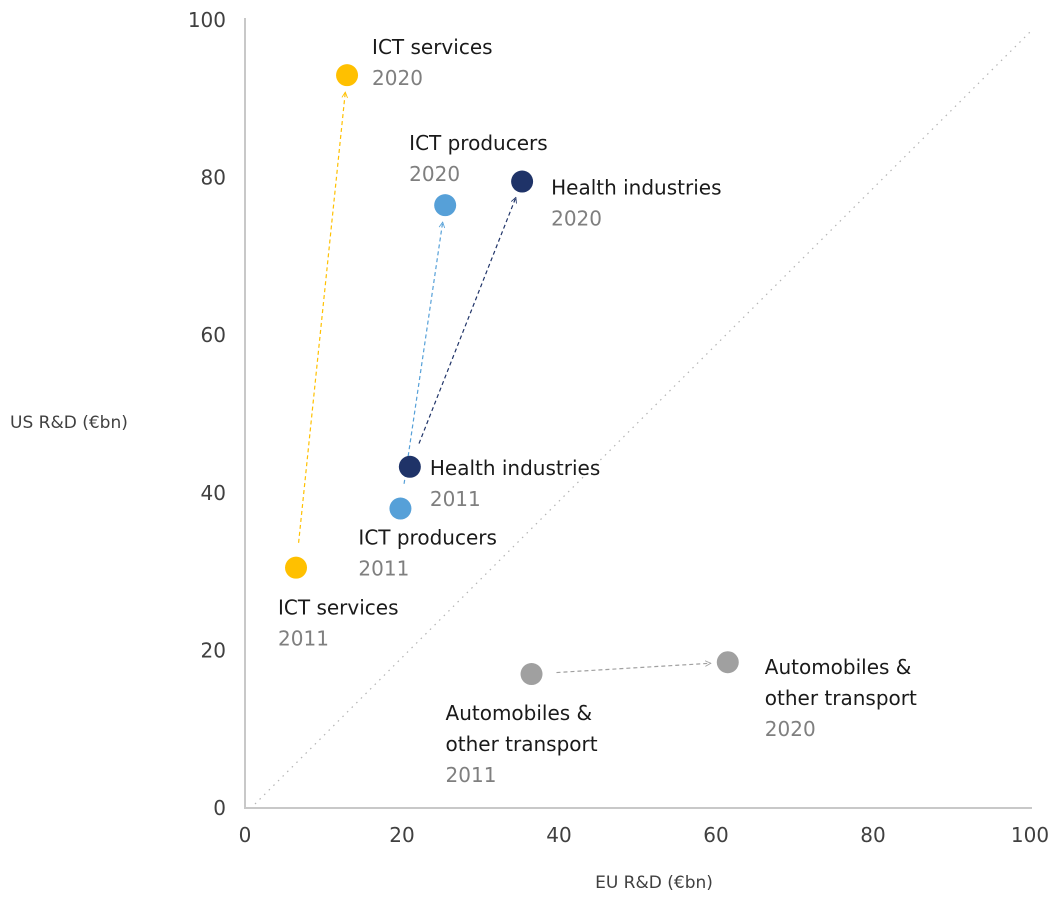 This screenshot has width=1061, height=899. Describe the element at coordinates (531, 674) in the screenshot. I see `point-automobiles-and-other-transport-2011` at that location.